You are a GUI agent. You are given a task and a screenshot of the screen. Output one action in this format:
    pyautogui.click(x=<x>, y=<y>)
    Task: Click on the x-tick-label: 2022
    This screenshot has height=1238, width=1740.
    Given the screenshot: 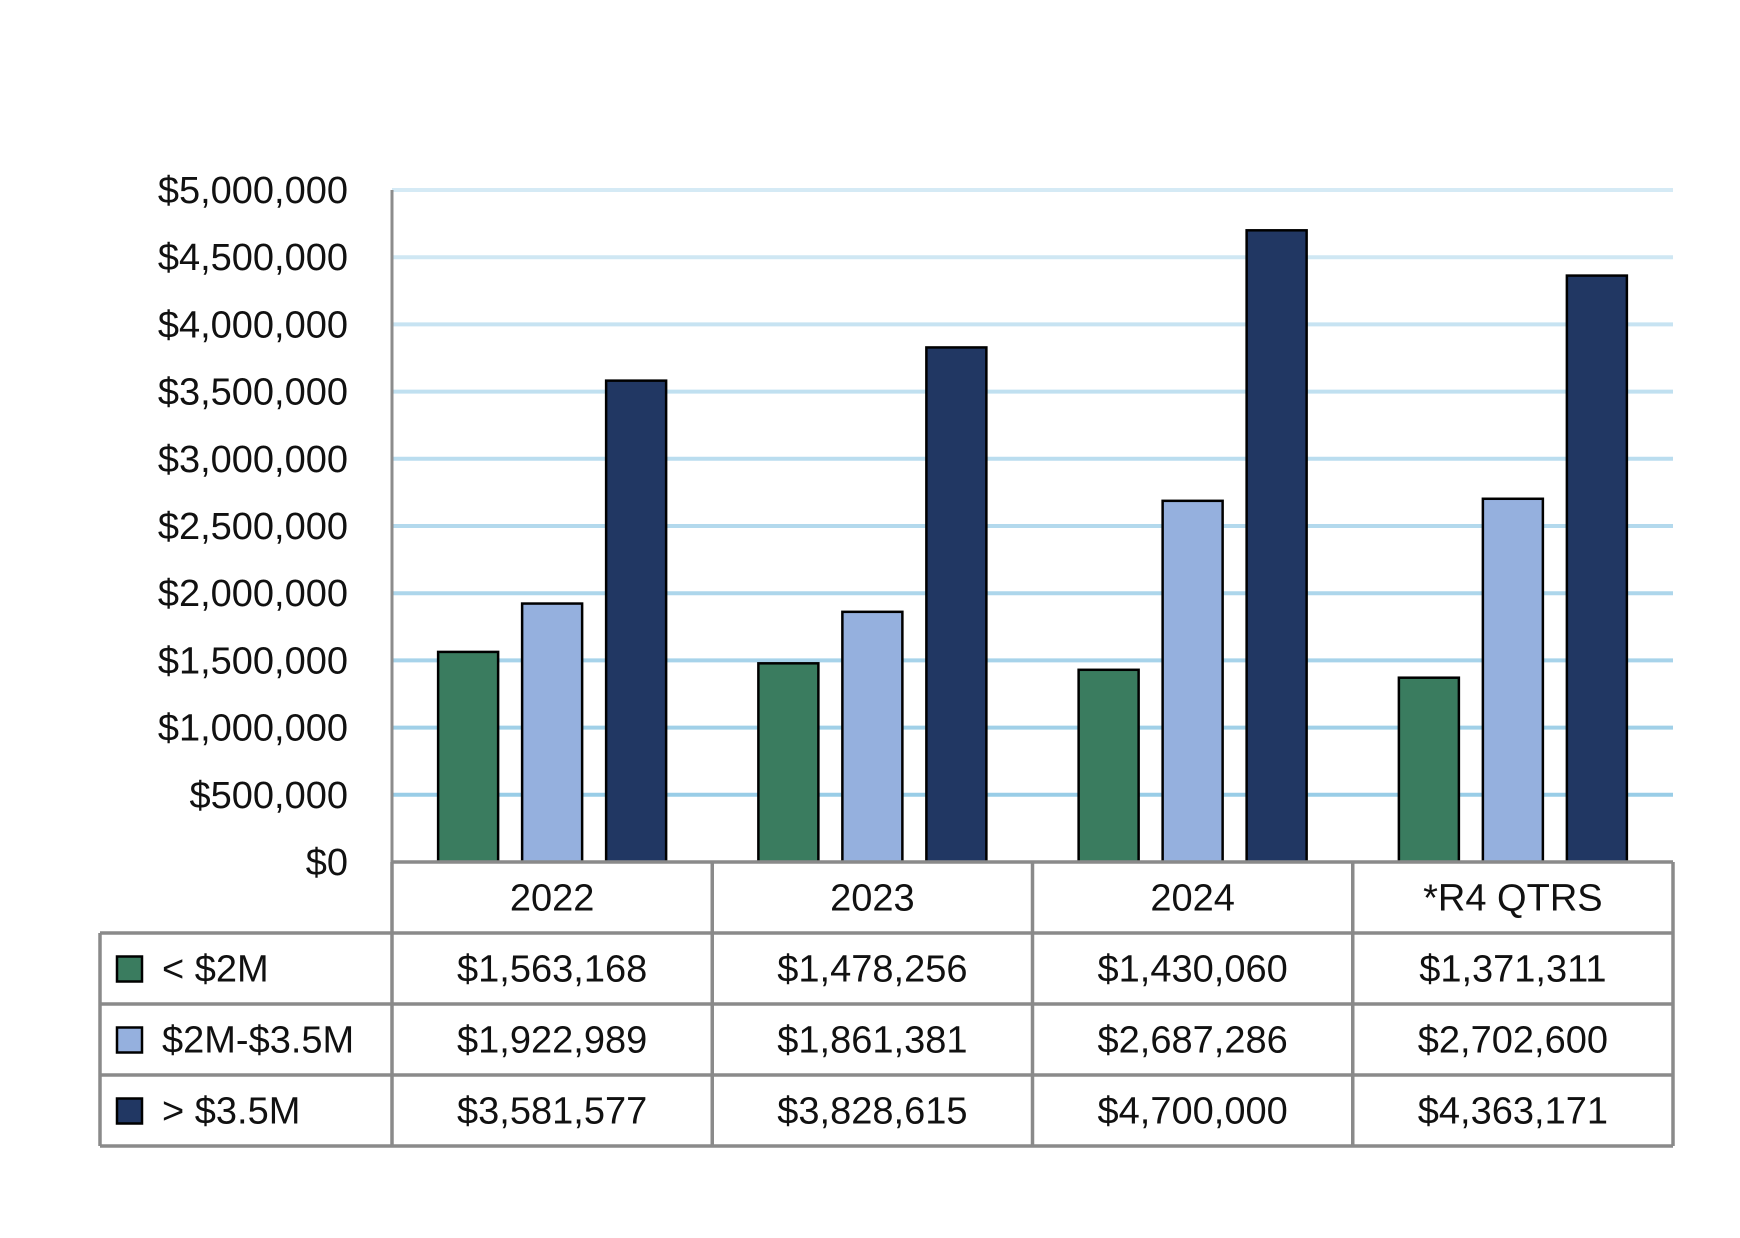 What is the action you would take?
    pyautogui.click(x=552, y=899)
    